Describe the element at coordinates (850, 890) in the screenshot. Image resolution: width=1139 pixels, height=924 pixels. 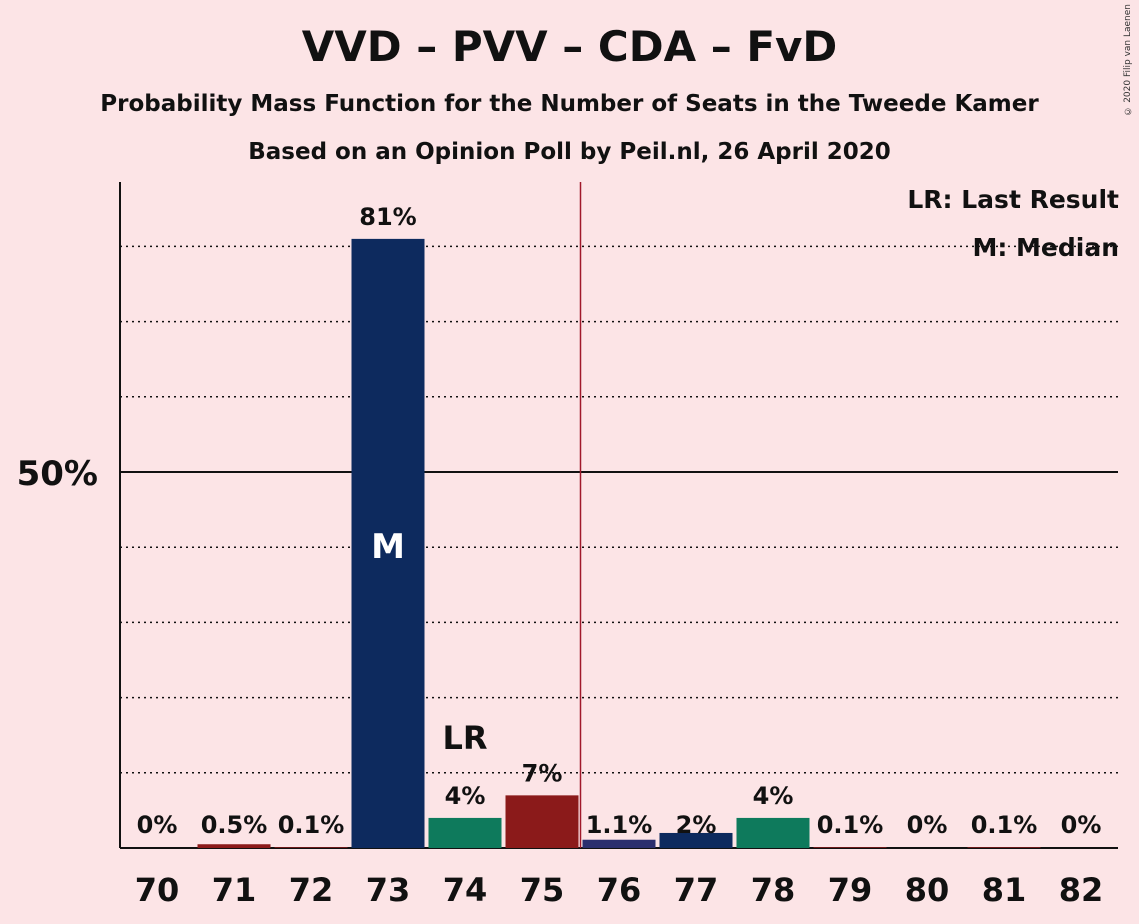
I see `x-tick-label-79: 79` at that location.